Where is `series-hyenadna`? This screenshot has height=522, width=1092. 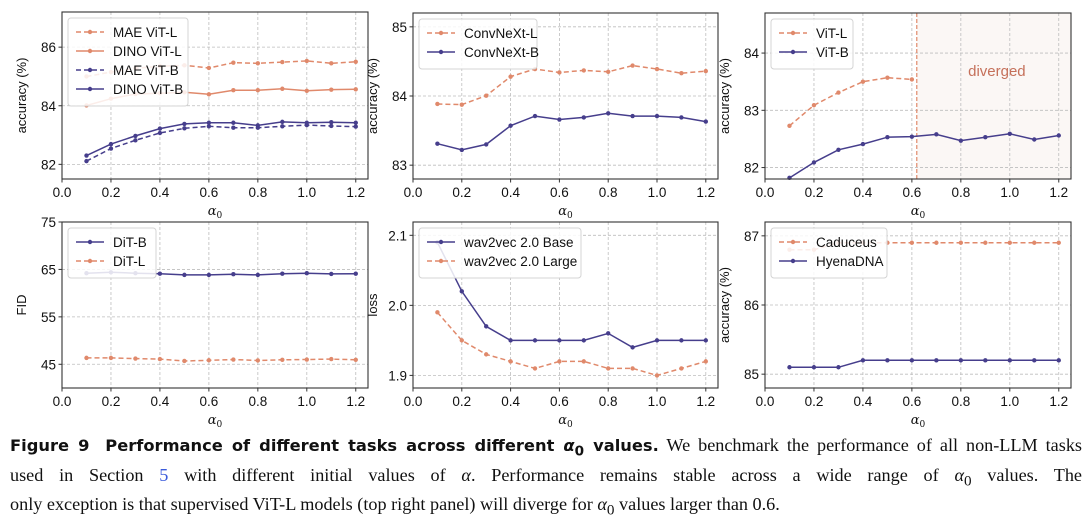
series-hyenadna is located at coordinates (924, 364).